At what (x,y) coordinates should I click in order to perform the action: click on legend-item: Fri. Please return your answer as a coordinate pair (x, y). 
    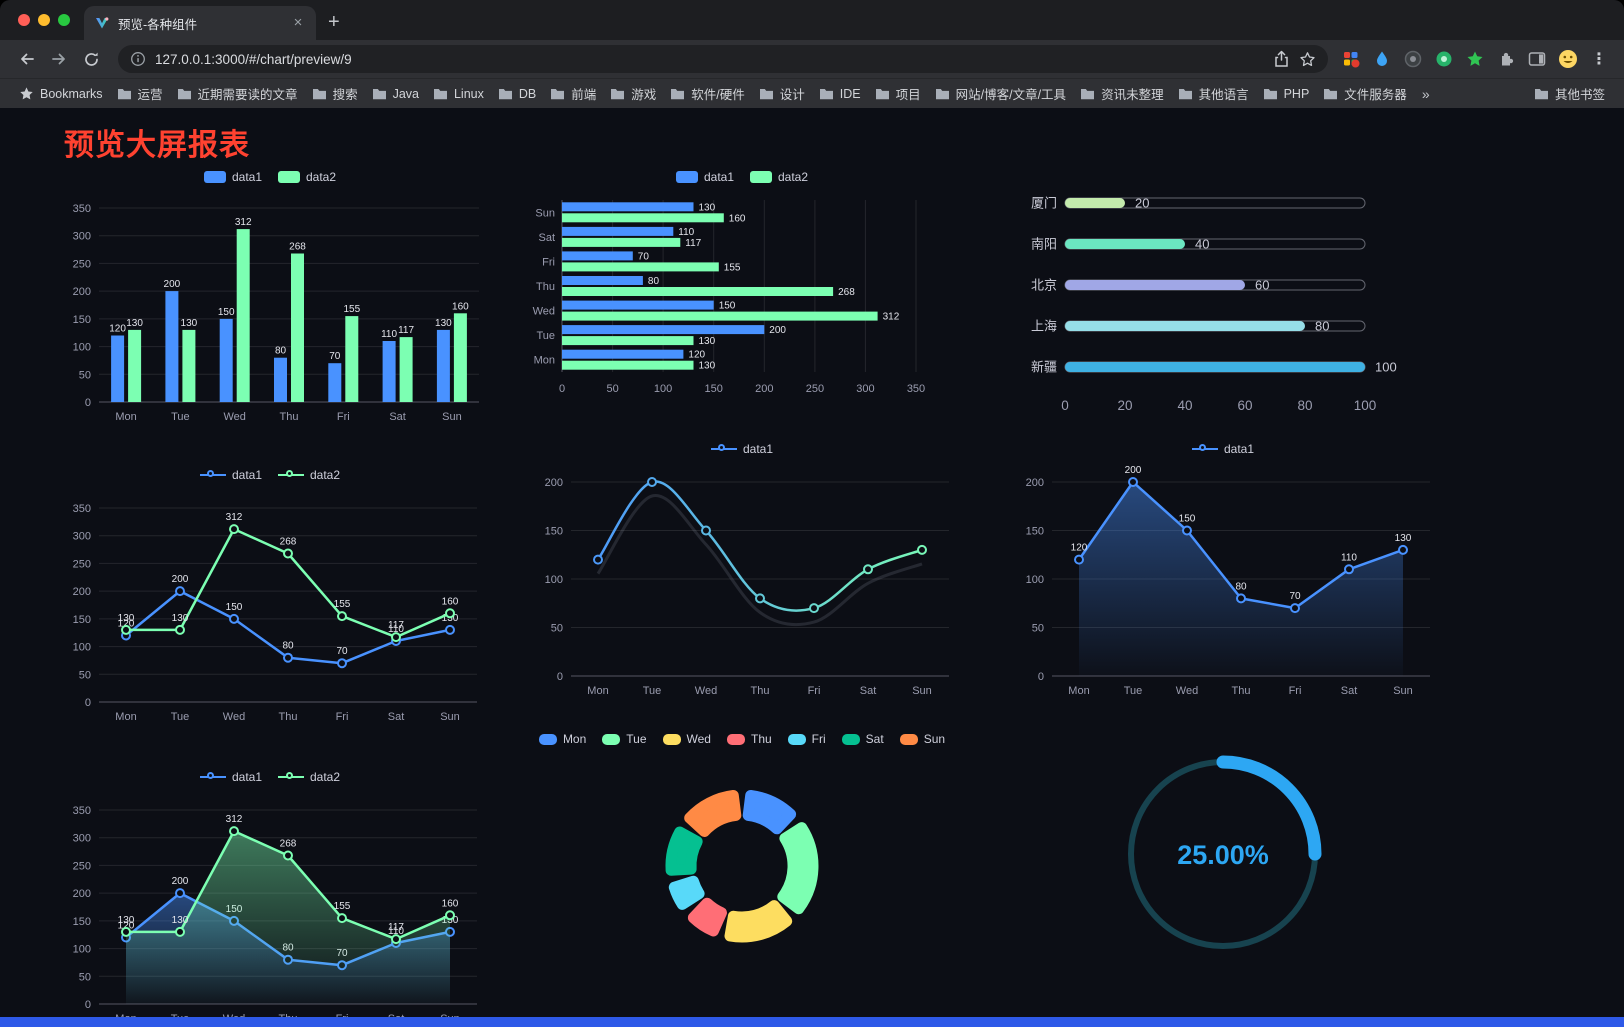
    Looking at the image, I should click on (806, 739).